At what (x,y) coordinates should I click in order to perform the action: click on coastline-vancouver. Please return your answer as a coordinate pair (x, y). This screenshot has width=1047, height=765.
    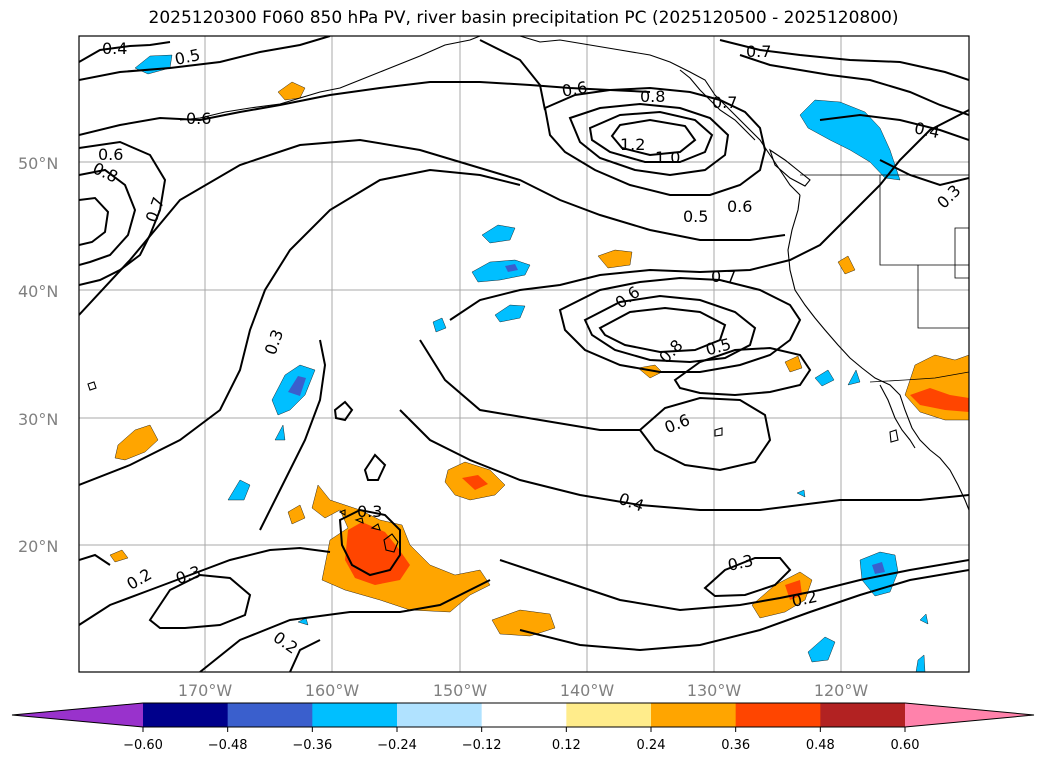
    Looking at the image, I should click on (789, 167).